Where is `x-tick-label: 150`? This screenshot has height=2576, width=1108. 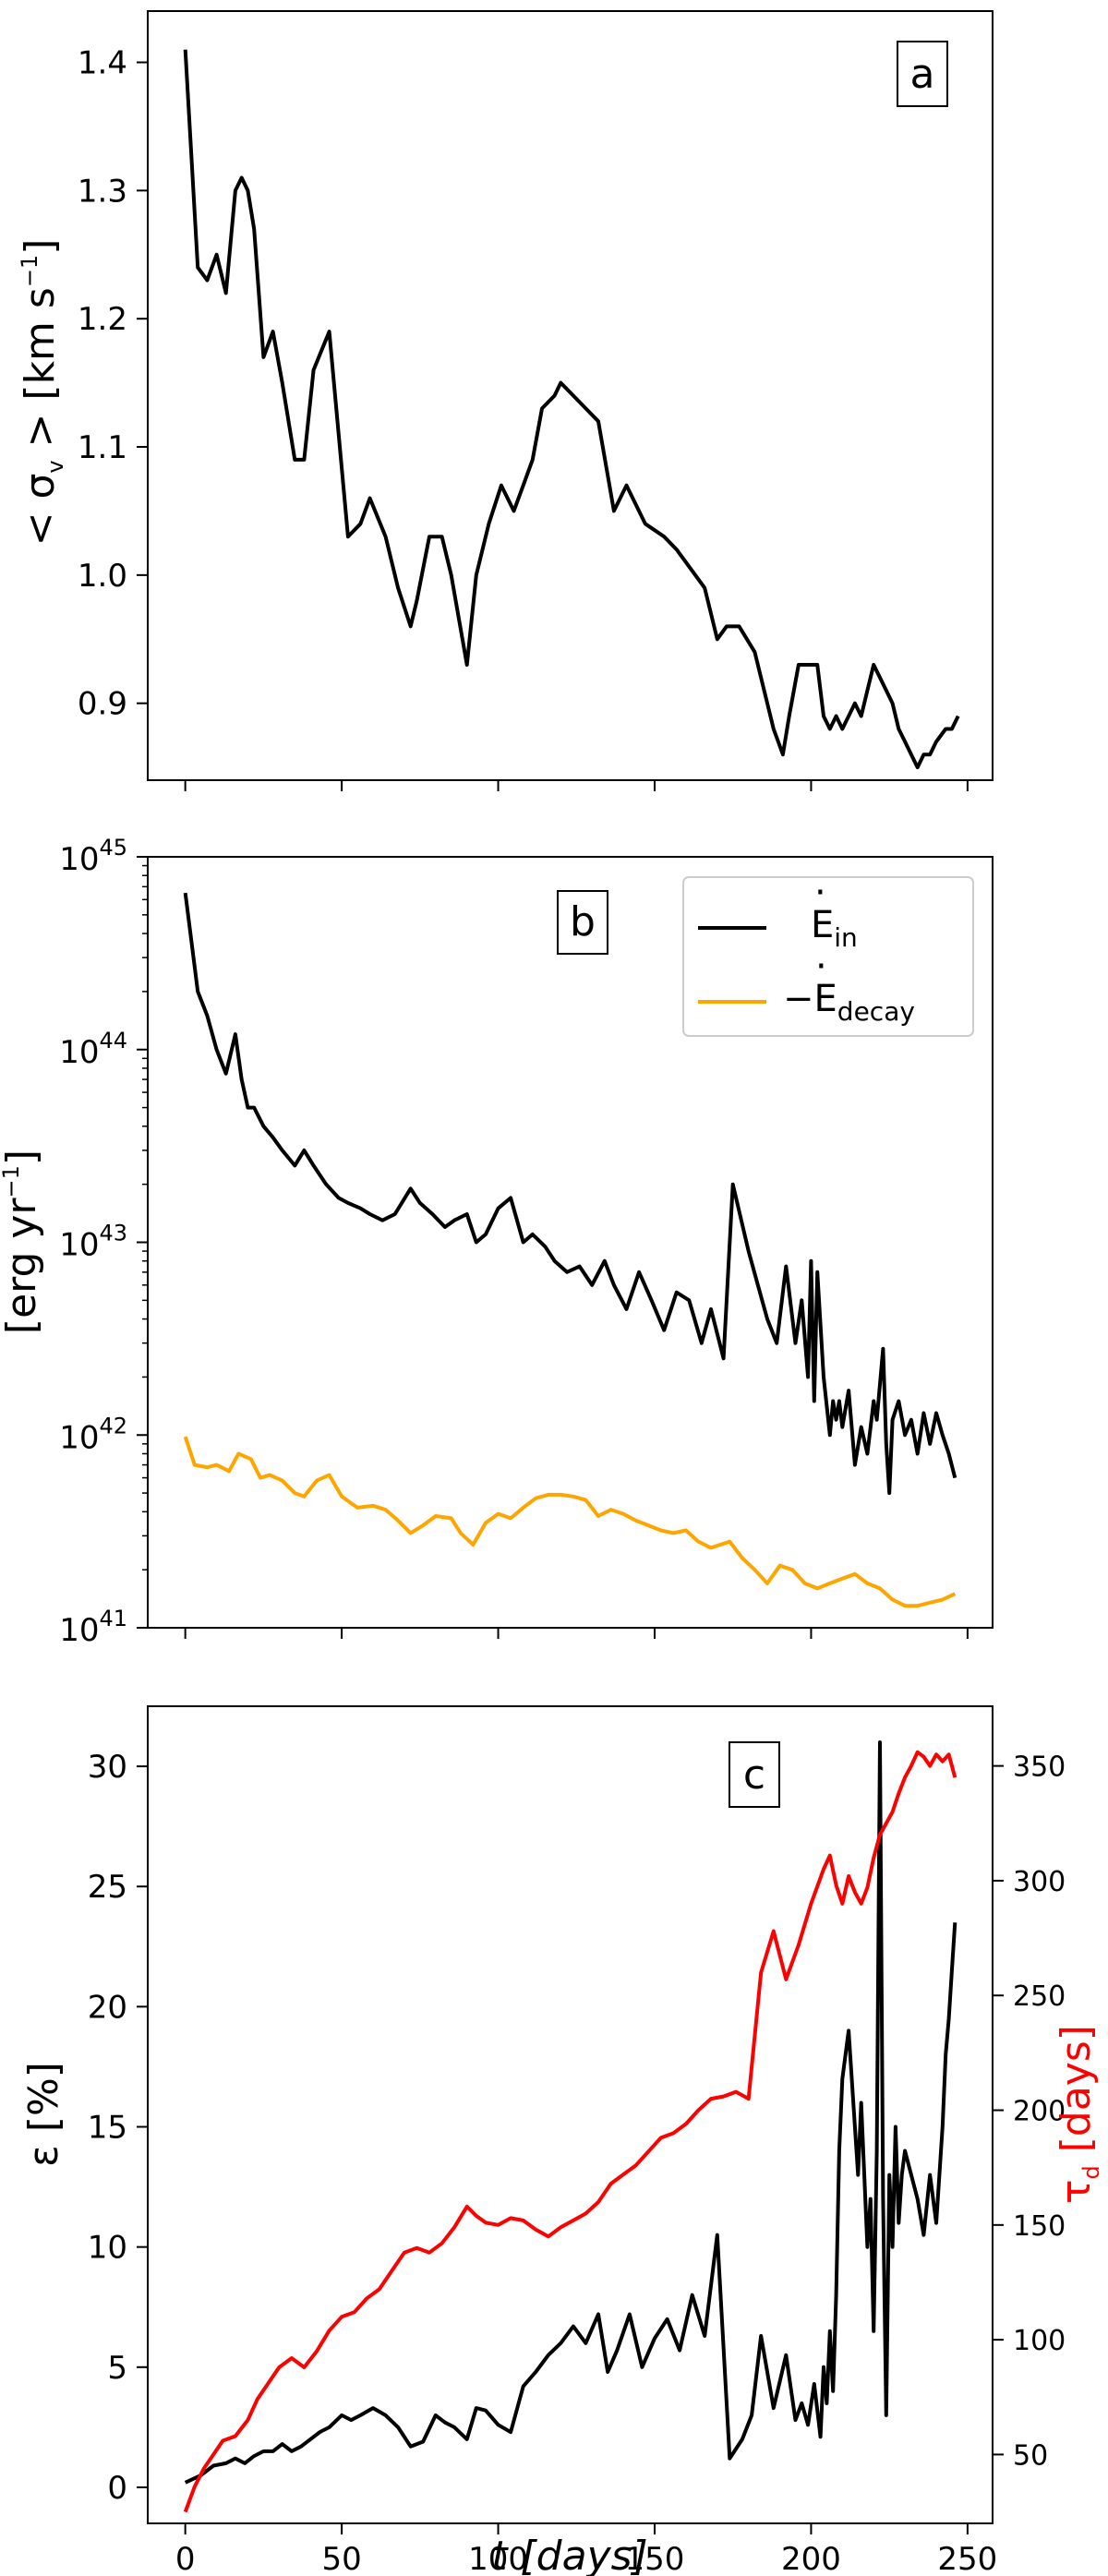
x-tick-label: 150 is located at coordinates (655, 2558).